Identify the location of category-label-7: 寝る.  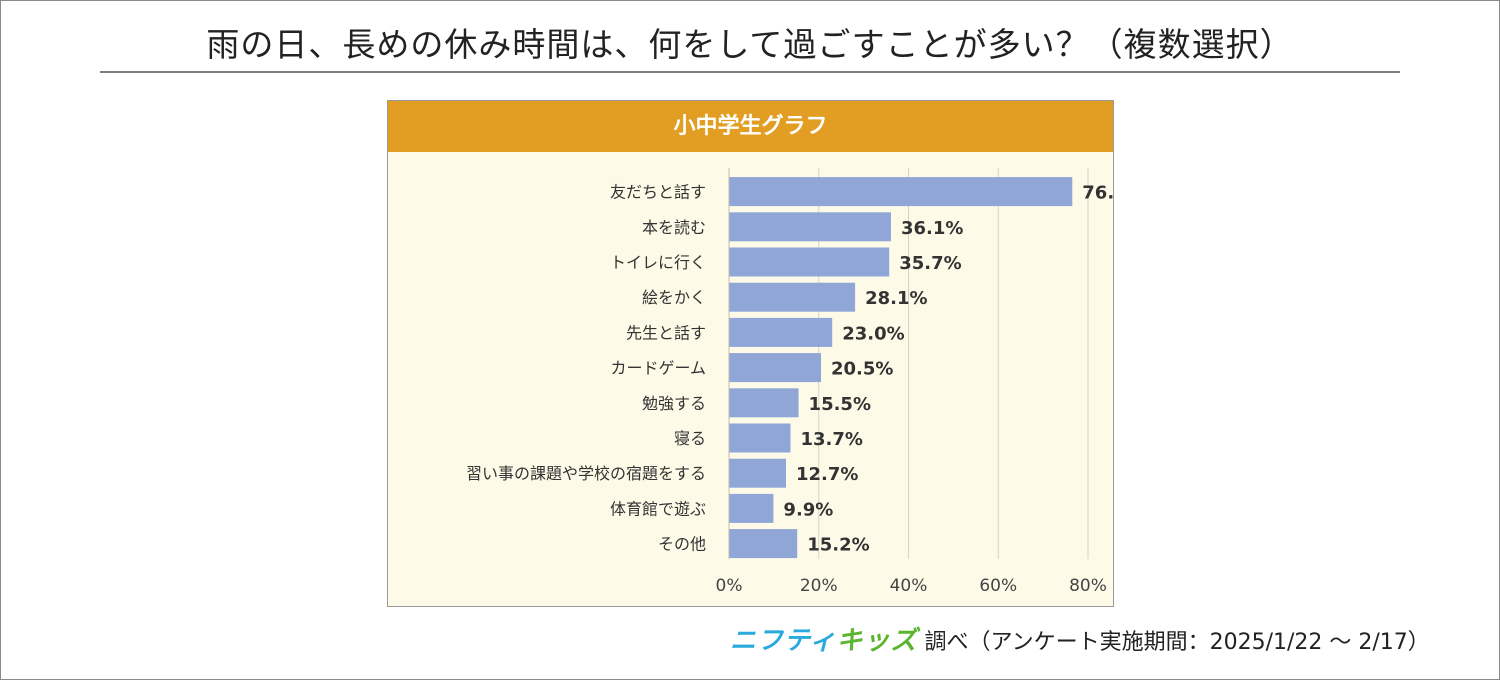
(690, 438).